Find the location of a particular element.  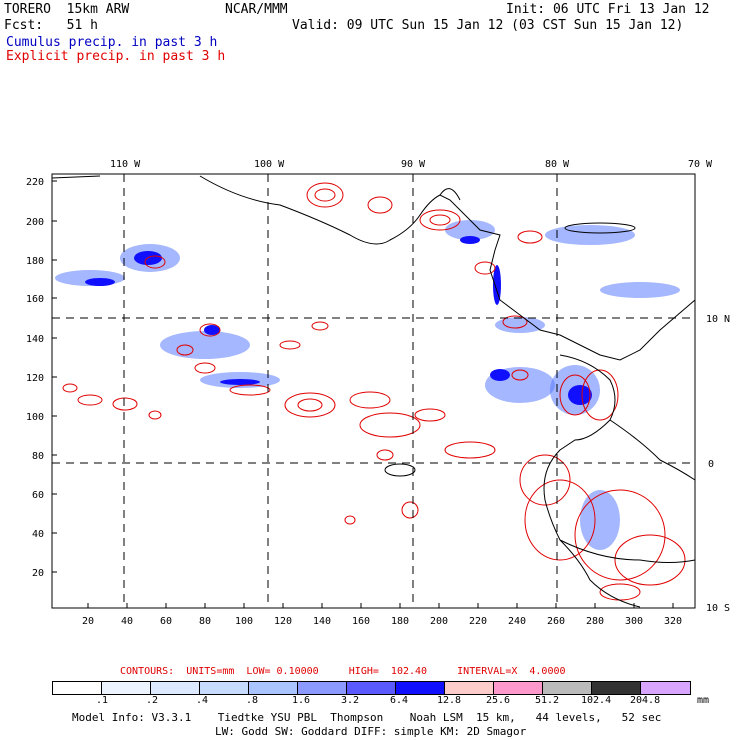

lon-label-70w: 70 W is located at coordinates (700, 164).